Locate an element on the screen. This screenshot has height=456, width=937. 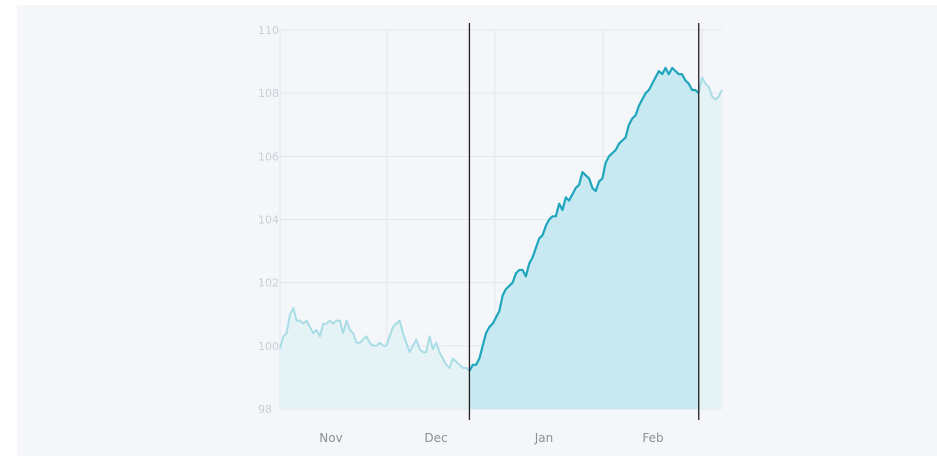
series-line-after-selection is located at coordinates (710, 88).